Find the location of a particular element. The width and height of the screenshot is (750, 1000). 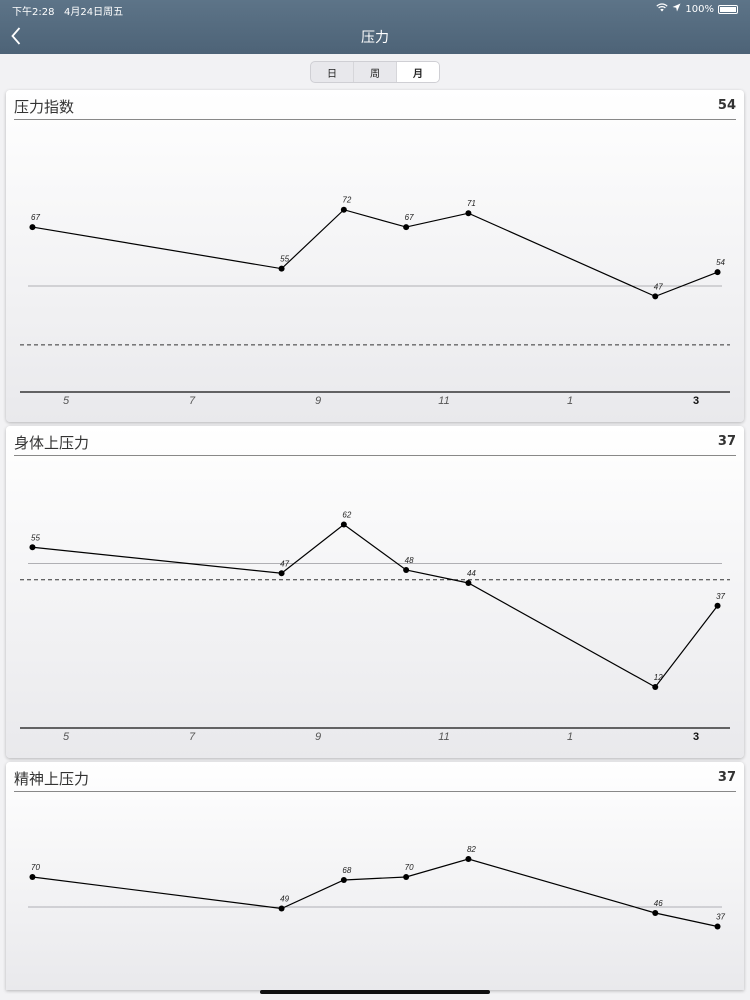

status-bar-left: 下午2:28 4月24日周五 is located at coordinates (67, 10).